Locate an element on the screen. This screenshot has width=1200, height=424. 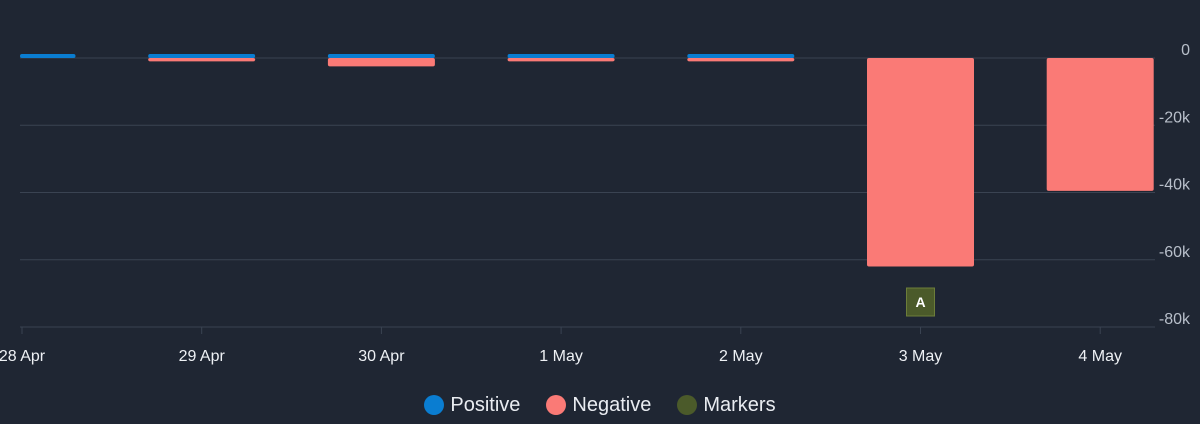
legend-swatch-negative is located at coordinates (556, 405).